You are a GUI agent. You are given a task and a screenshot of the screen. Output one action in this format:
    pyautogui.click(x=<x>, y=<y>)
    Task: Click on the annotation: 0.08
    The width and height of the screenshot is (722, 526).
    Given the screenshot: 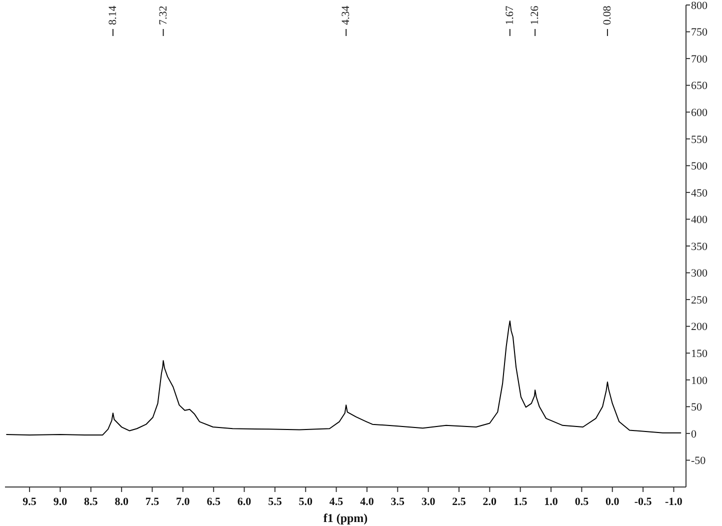 What is the action you would take?
    pyautogui.click(x=607, y=15)
    